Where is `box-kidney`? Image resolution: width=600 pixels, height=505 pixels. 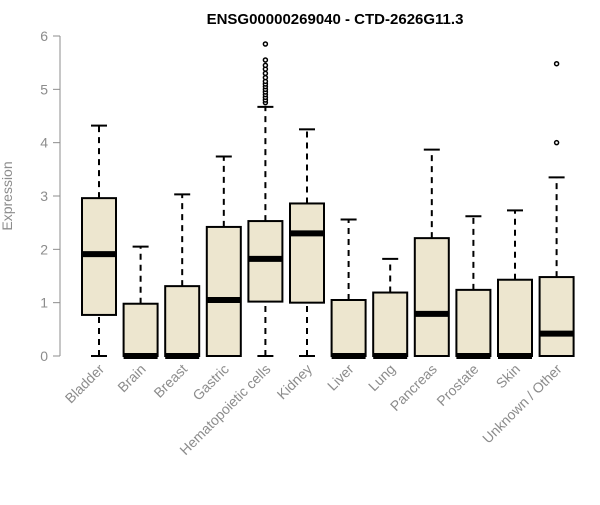 box-kidney is located at coordinates (307, 242).